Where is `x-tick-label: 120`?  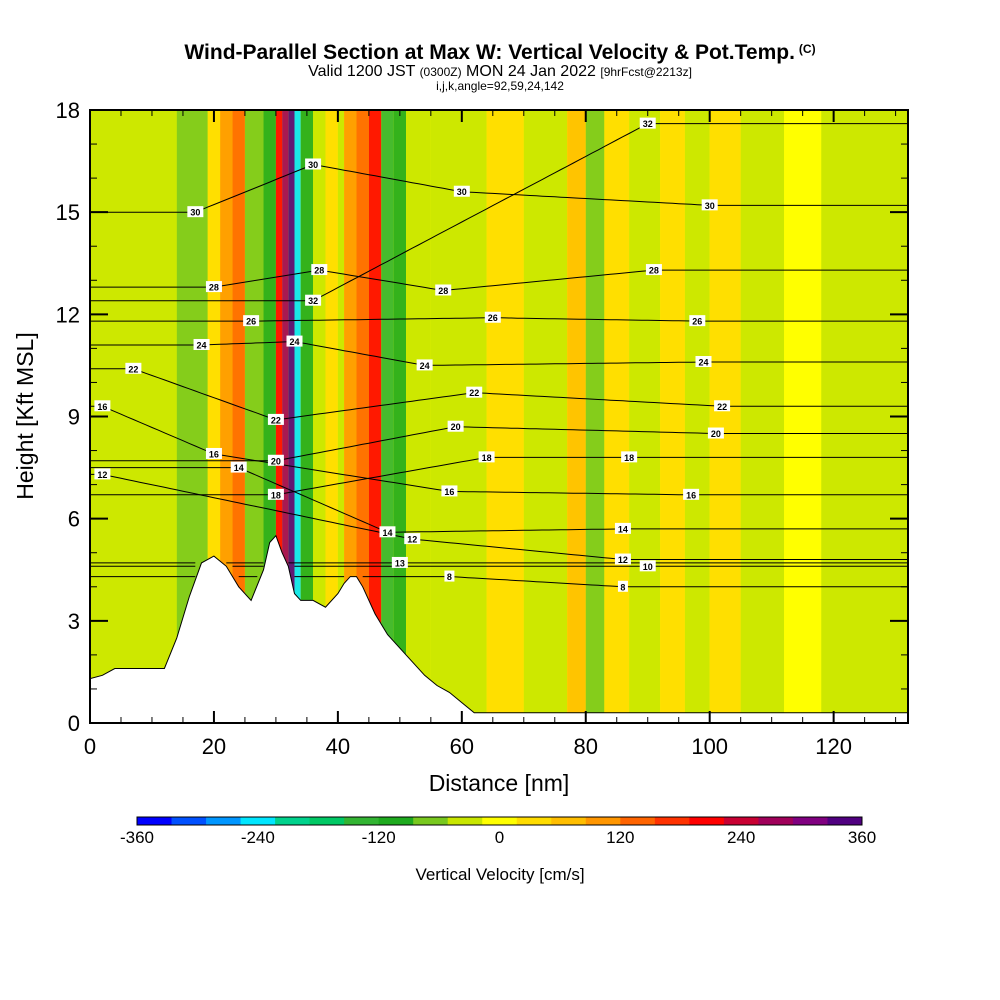 x-tick-label: 120 is located at coordinates (833, 746).